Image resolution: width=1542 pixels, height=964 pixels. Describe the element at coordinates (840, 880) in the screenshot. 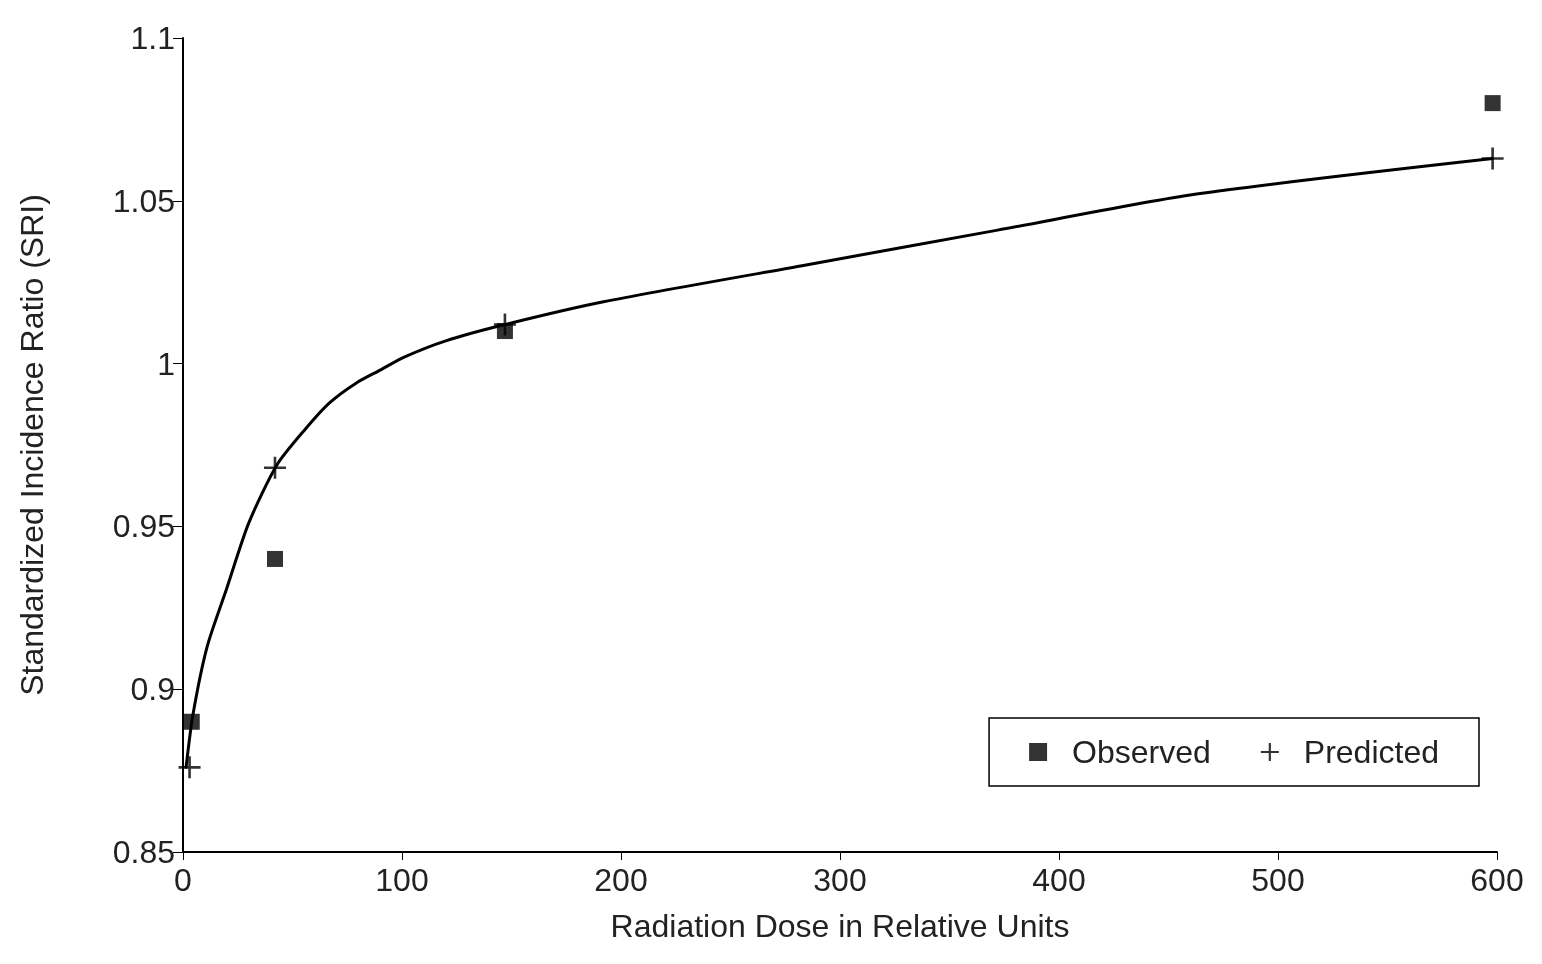

I see `x-tick-label: 300` at that location.